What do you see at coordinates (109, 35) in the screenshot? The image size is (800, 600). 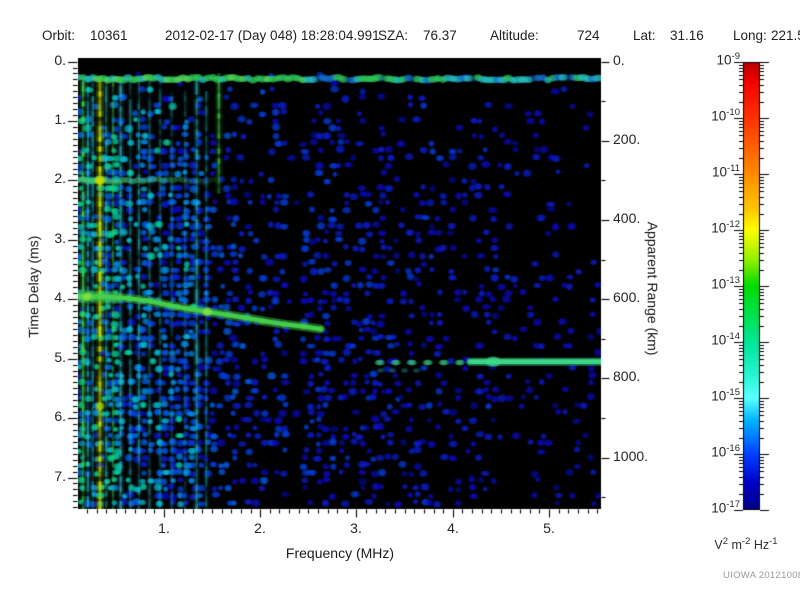 I see `orbit-value: 10361` at bounding box center [109, 35].